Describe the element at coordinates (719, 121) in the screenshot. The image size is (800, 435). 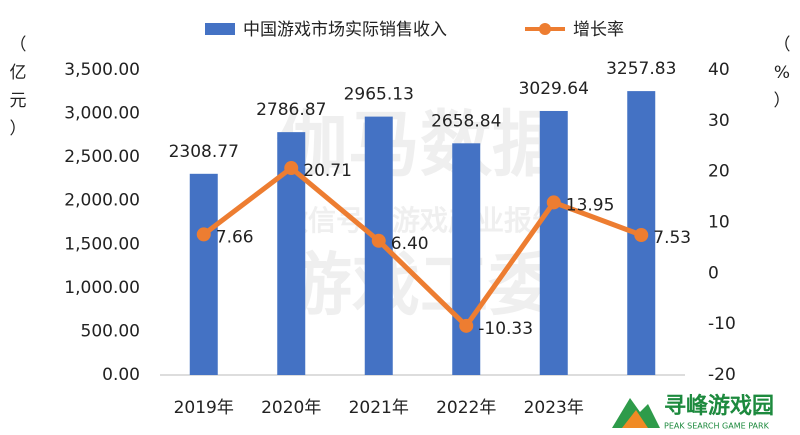
I see `y2-tick-label: 30` at that location.